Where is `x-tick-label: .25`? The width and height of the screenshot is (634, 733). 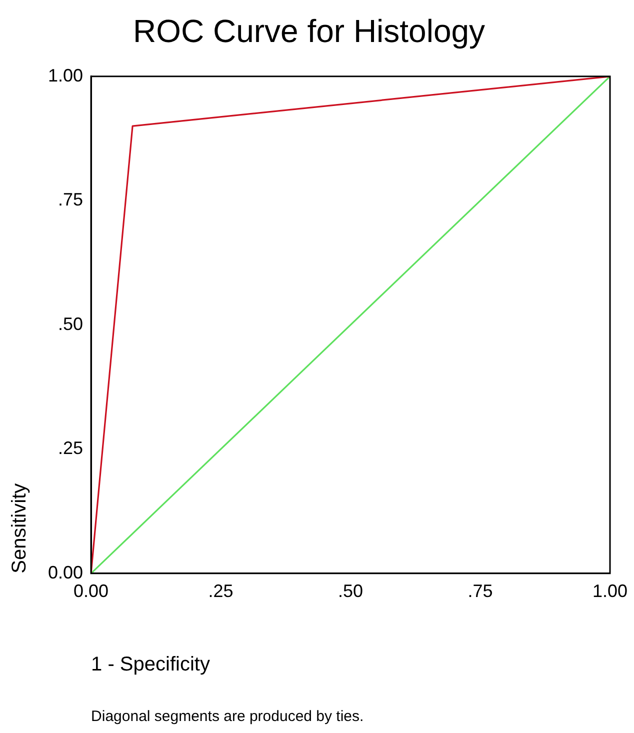 x-tick-label: .25 is located at coordinates (221, 591).